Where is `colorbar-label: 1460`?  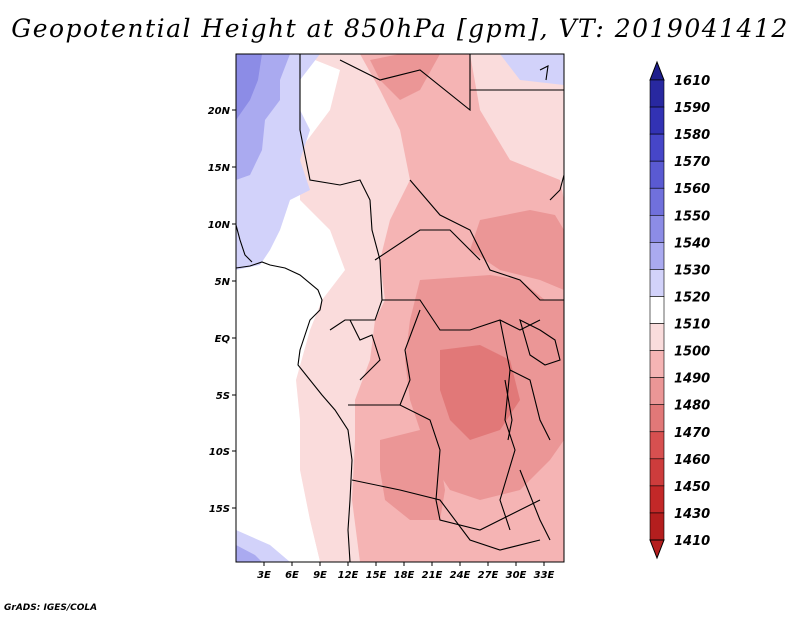 colorbar-label: 1460 is located at coordinates (692, 460).